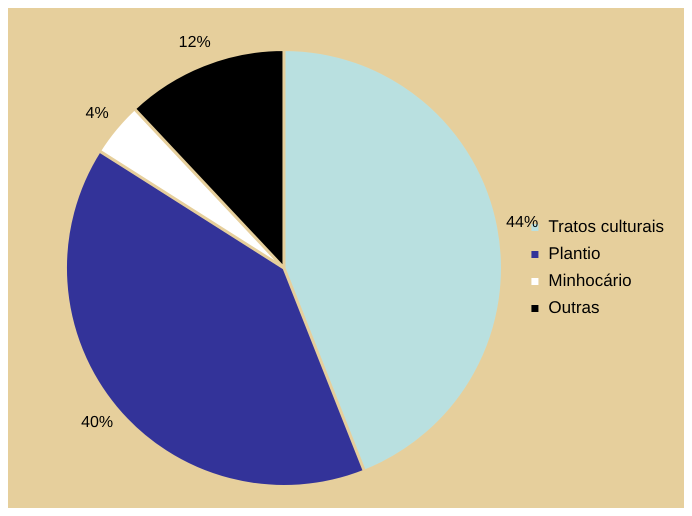 The height and width of the screenshot is (516, 692). I want to click on legend-label: Tratos culturais, so click(606, 226).